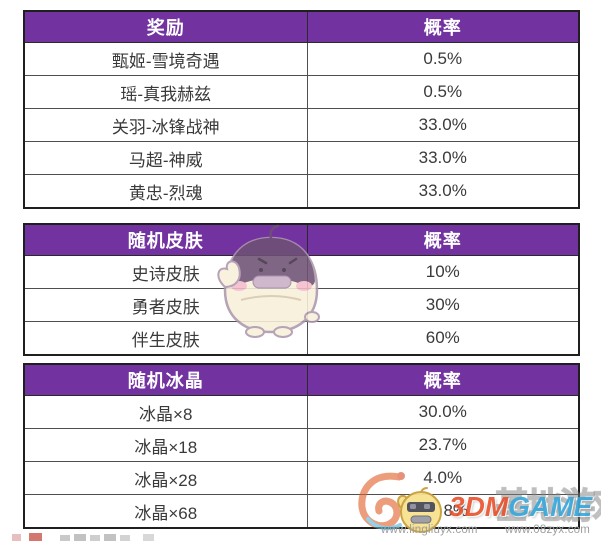 The height and width of the screenshot is (541, 601). What do you see at coordinates (83, 537) in the screenshot?
I see `cropped-bottom-text-fragments` at bounding box center [83, 537].